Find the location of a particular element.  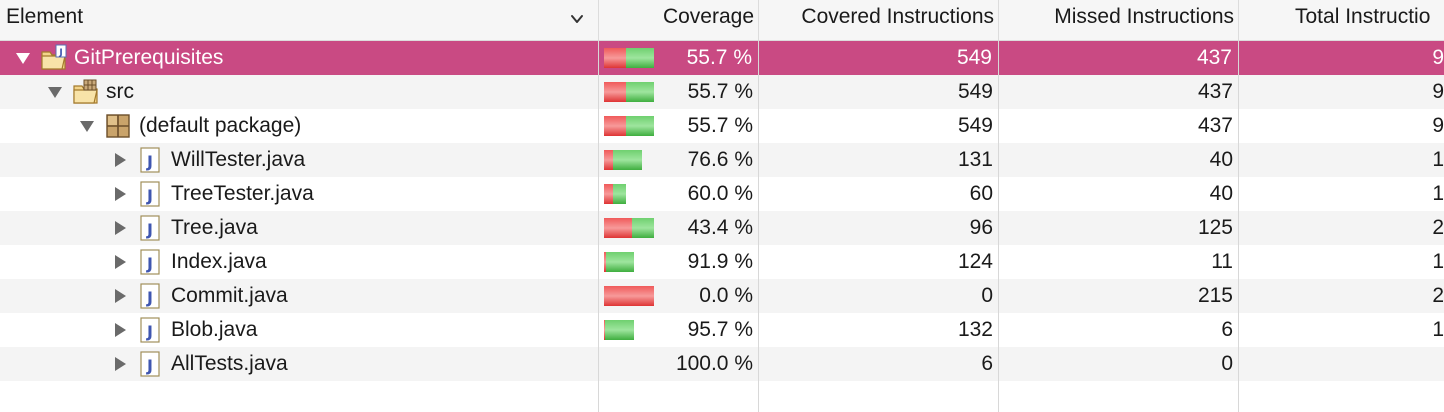

element-cell: J TreeTester.java is located at coordinates (299, 194).